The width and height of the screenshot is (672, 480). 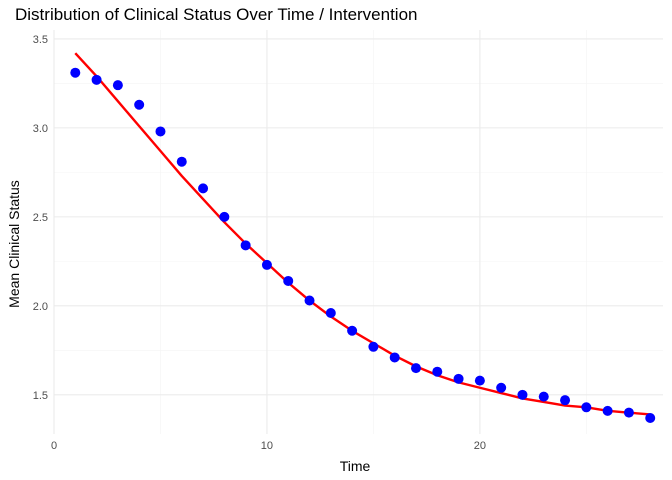 I want to click on y-tick-label: 1.5, so click(x=40, y=396).